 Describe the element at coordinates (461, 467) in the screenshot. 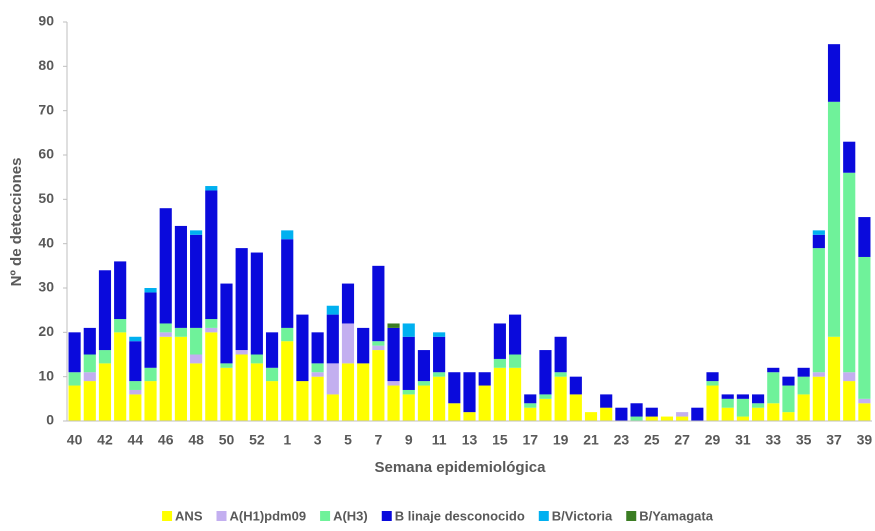

I see `x-axis-title: Semana epidemiológica` at that location.